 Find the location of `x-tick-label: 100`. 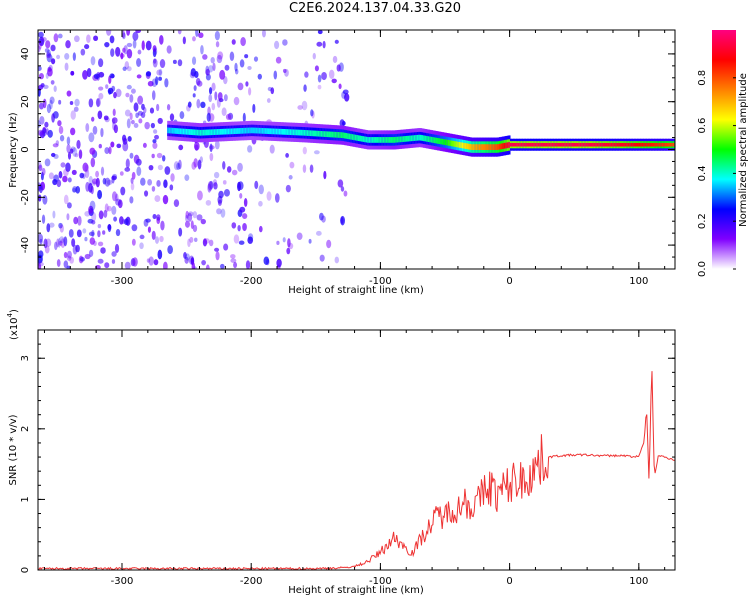

x-tick-label: 100 is located at coordinates (638, 581).